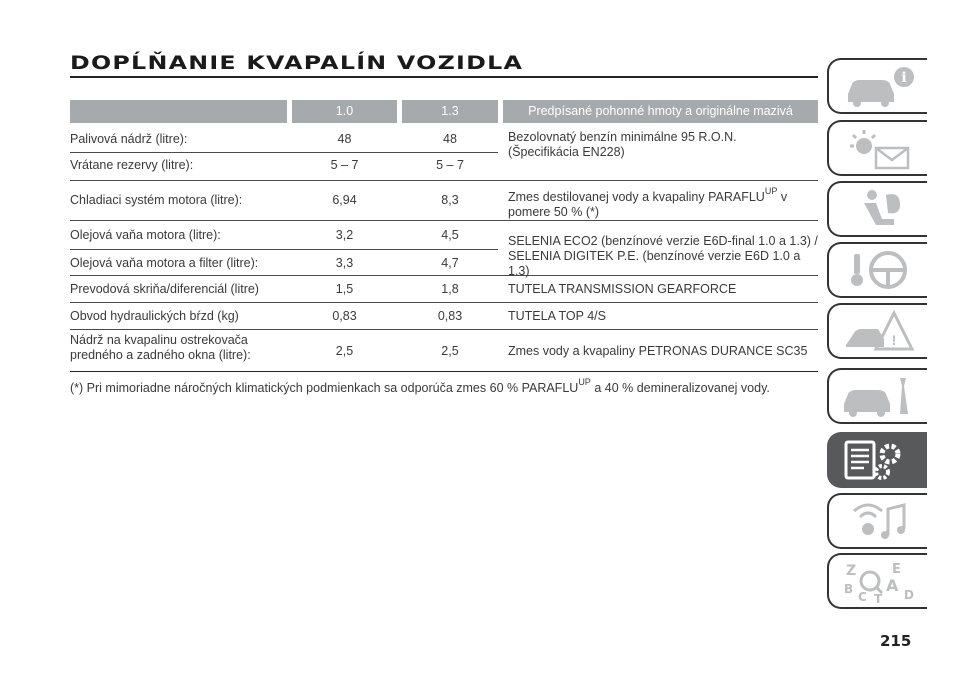  Describe the element at coordinates (164, 288) in the screenshot. I see `row-label-gearbox: Prevodová skriňa/diferenciál (litre)` at that location.